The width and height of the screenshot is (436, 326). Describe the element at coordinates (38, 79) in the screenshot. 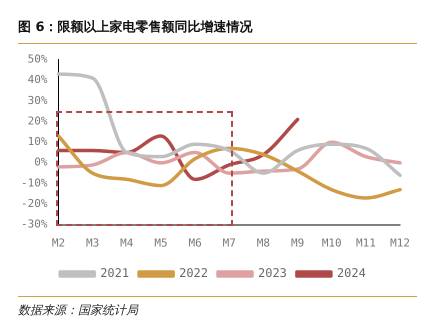

I see `y-tick-label: 40%` at that location.